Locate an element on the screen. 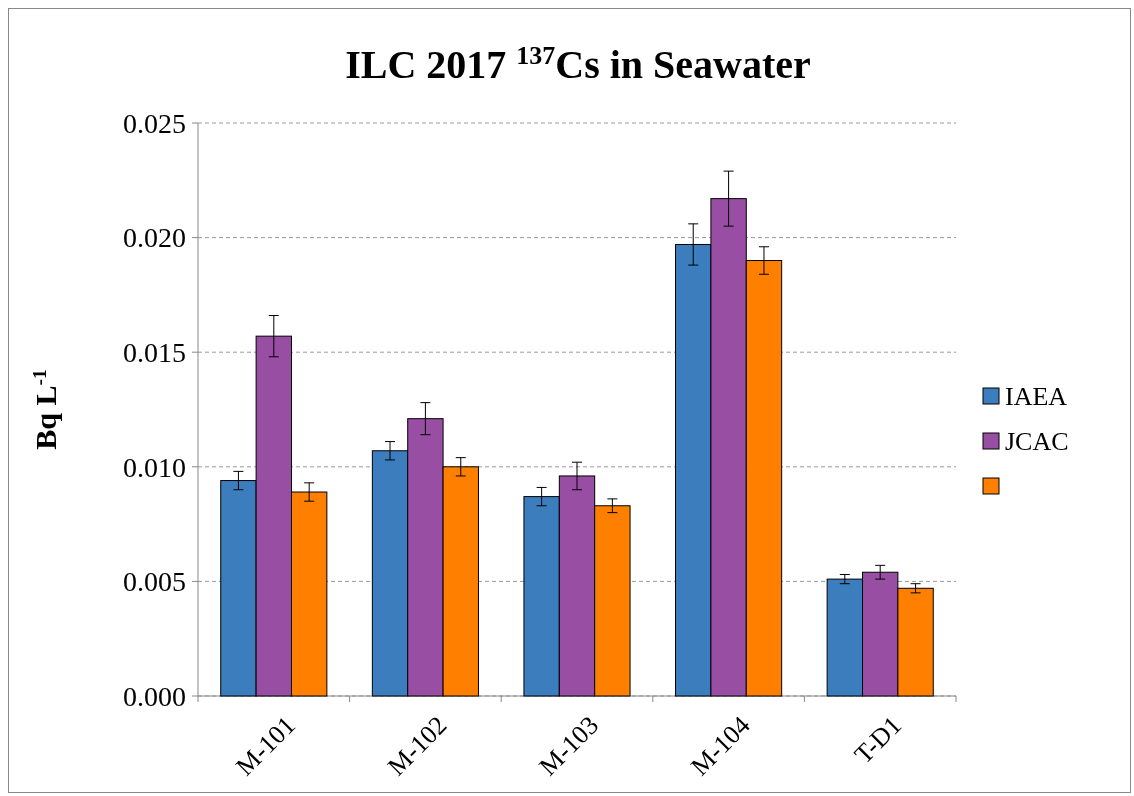 The height and width of the screenshot is (796, 1134). legend-label: IAEA is located at coordinates (1036, 397).